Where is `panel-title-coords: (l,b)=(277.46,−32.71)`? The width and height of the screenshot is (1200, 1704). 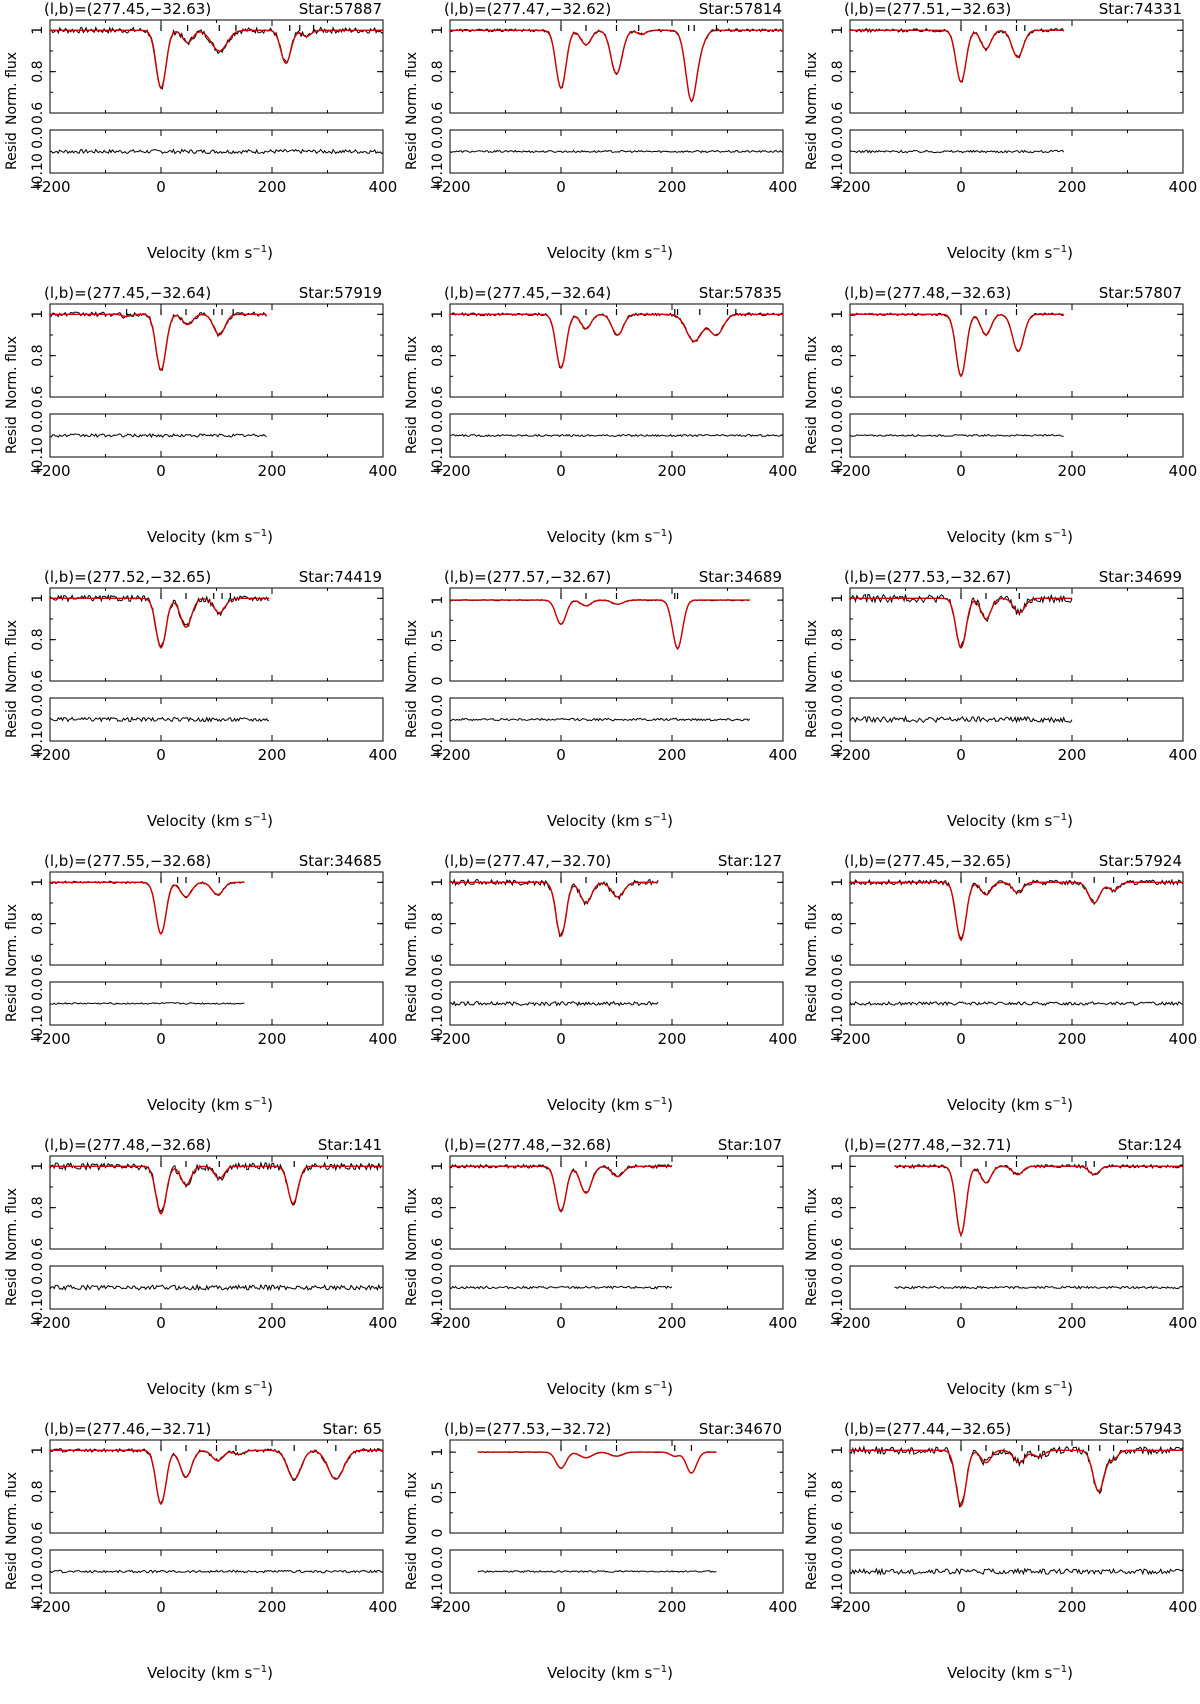
panel-title-coords: (l,b)=(277.46,−32.71) is located at coordinates (128, 1429).